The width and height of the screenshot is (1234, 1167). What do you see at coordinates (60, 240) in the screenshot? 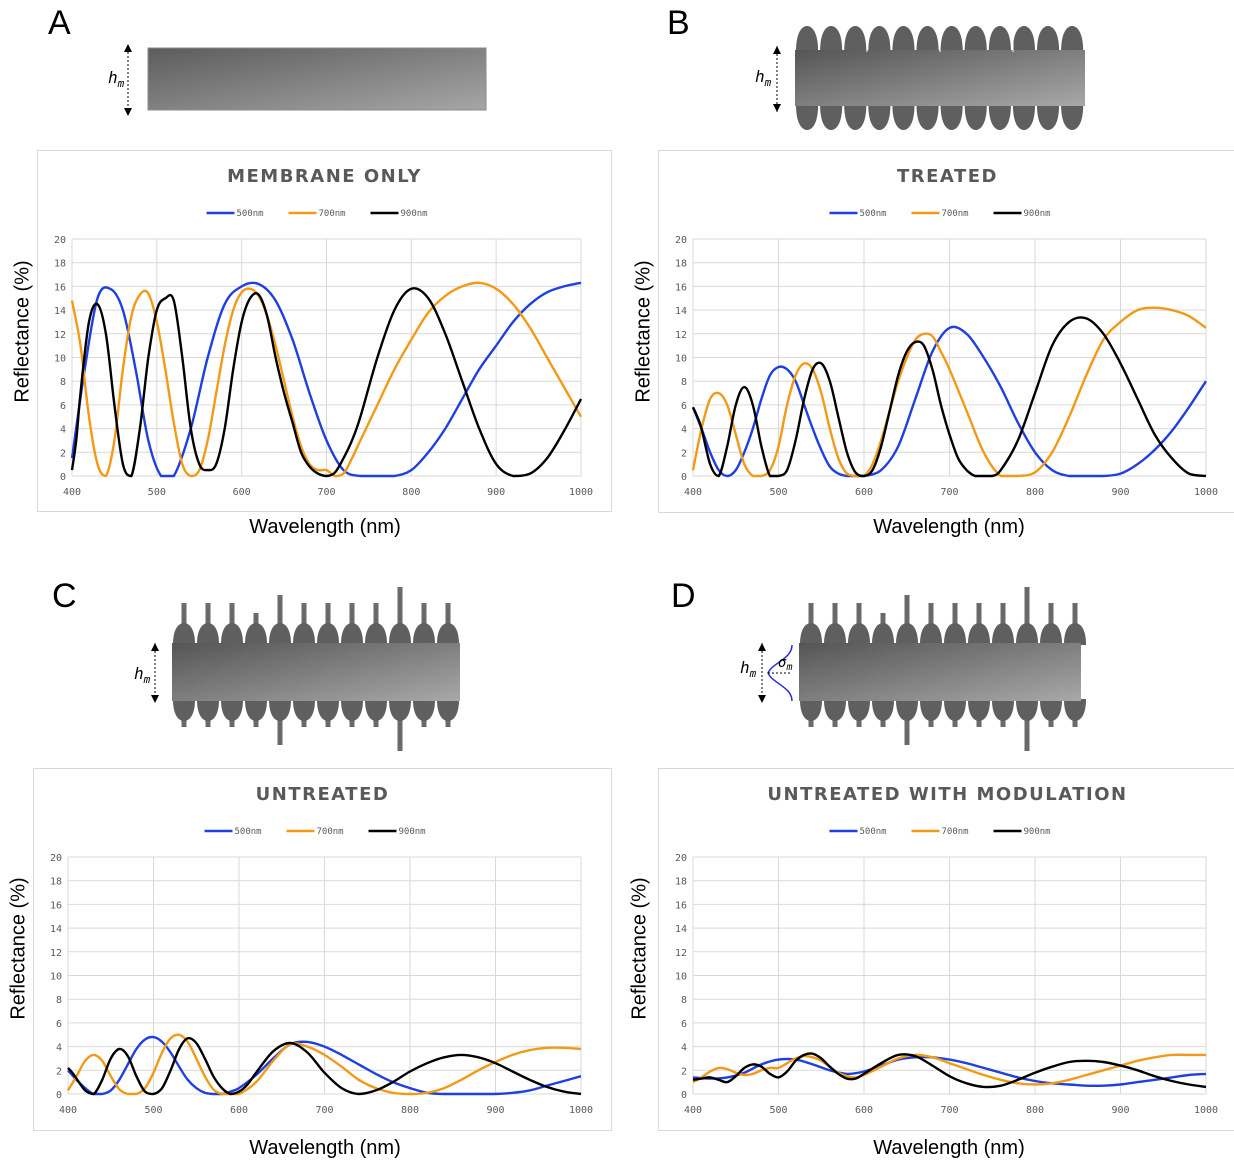
I see `y-tick-label: 20` at bounding box center [60, 240].